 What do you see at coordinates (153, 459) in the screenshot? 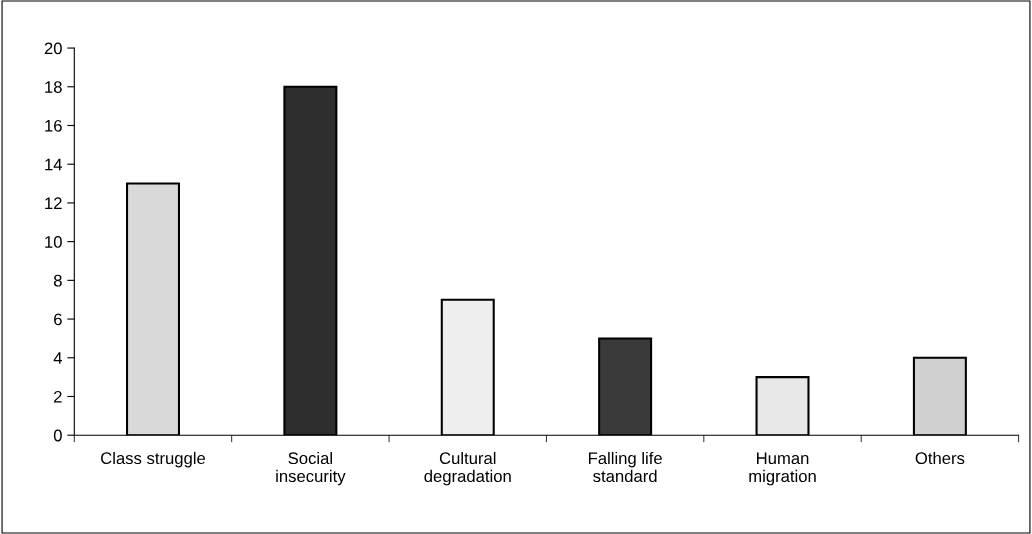
I see `x-tick-label: Class struggle` at bounding box center [153, 459].